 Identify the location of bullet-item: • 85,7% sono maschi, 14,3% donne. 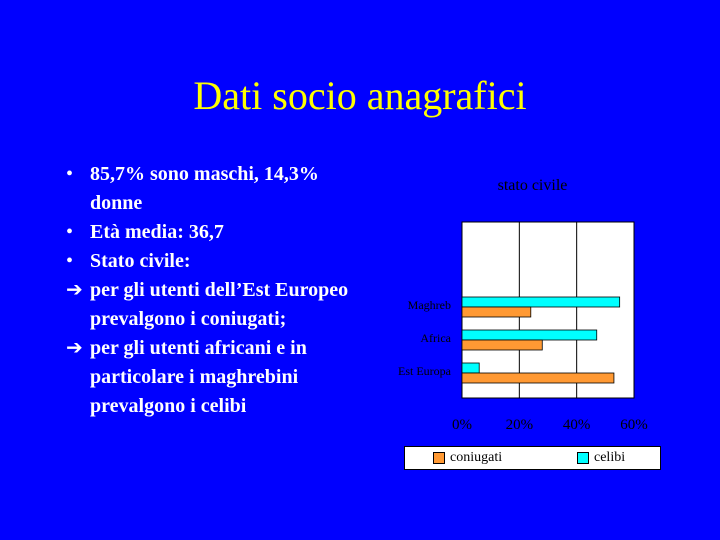
(208, 189).